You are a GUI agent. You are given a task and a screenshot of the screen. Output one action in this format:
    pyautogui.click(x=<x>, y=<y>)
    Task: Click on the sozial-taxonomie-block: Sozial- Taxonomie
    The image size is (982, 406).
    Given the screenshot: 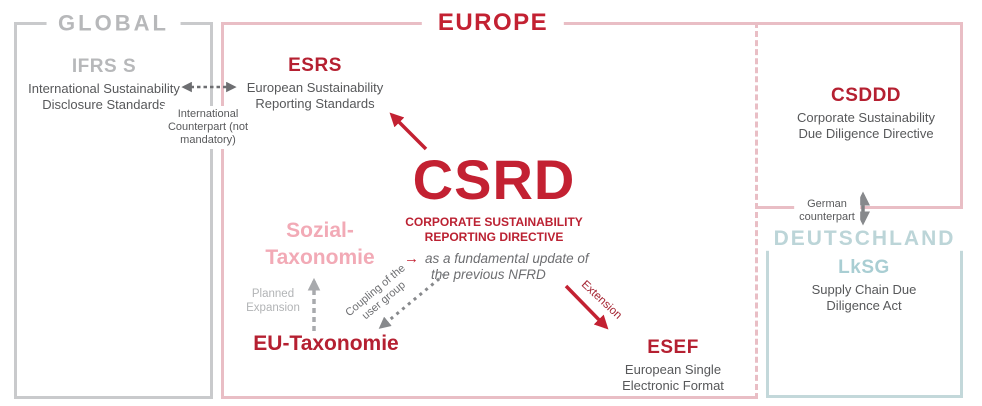 What is the action you would take?
    pyautogui.click(x=319, y=244)
    